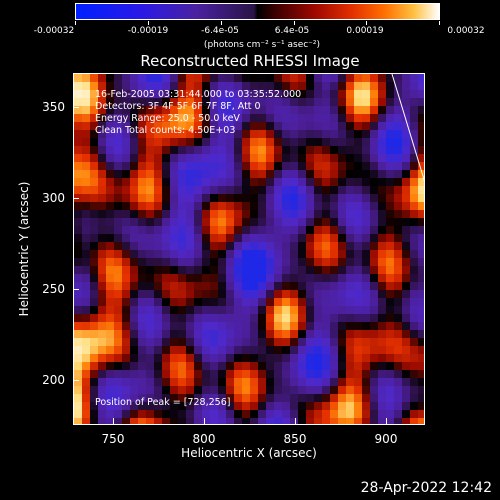  Describe the element at coordinates (113, 439) in the screenshot. I see `x-tick-label: 750` at that location.